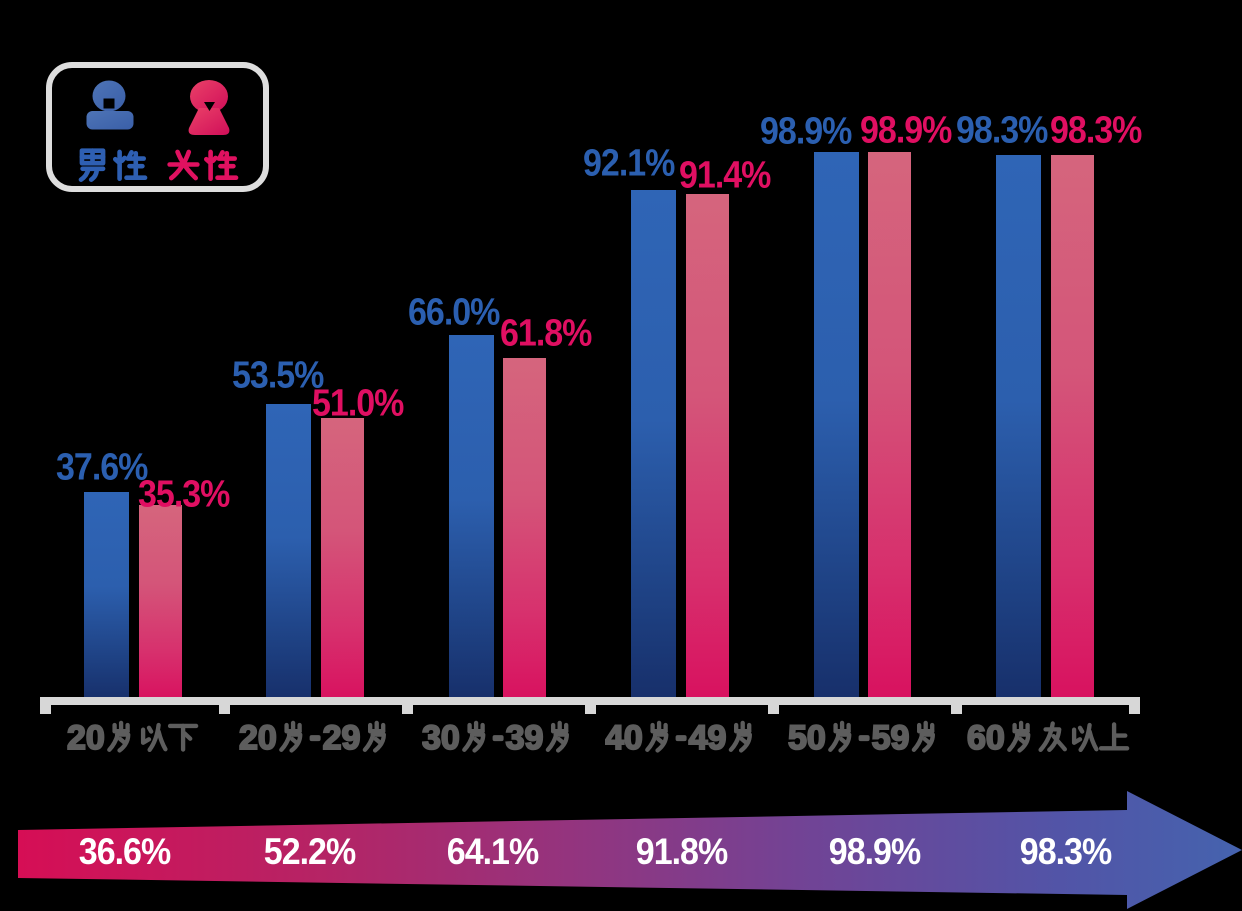 The image size is (1242, 911). Describe the element at coordinates (624, 737) in the screenshot. I see `svg-text: 40` at that location.